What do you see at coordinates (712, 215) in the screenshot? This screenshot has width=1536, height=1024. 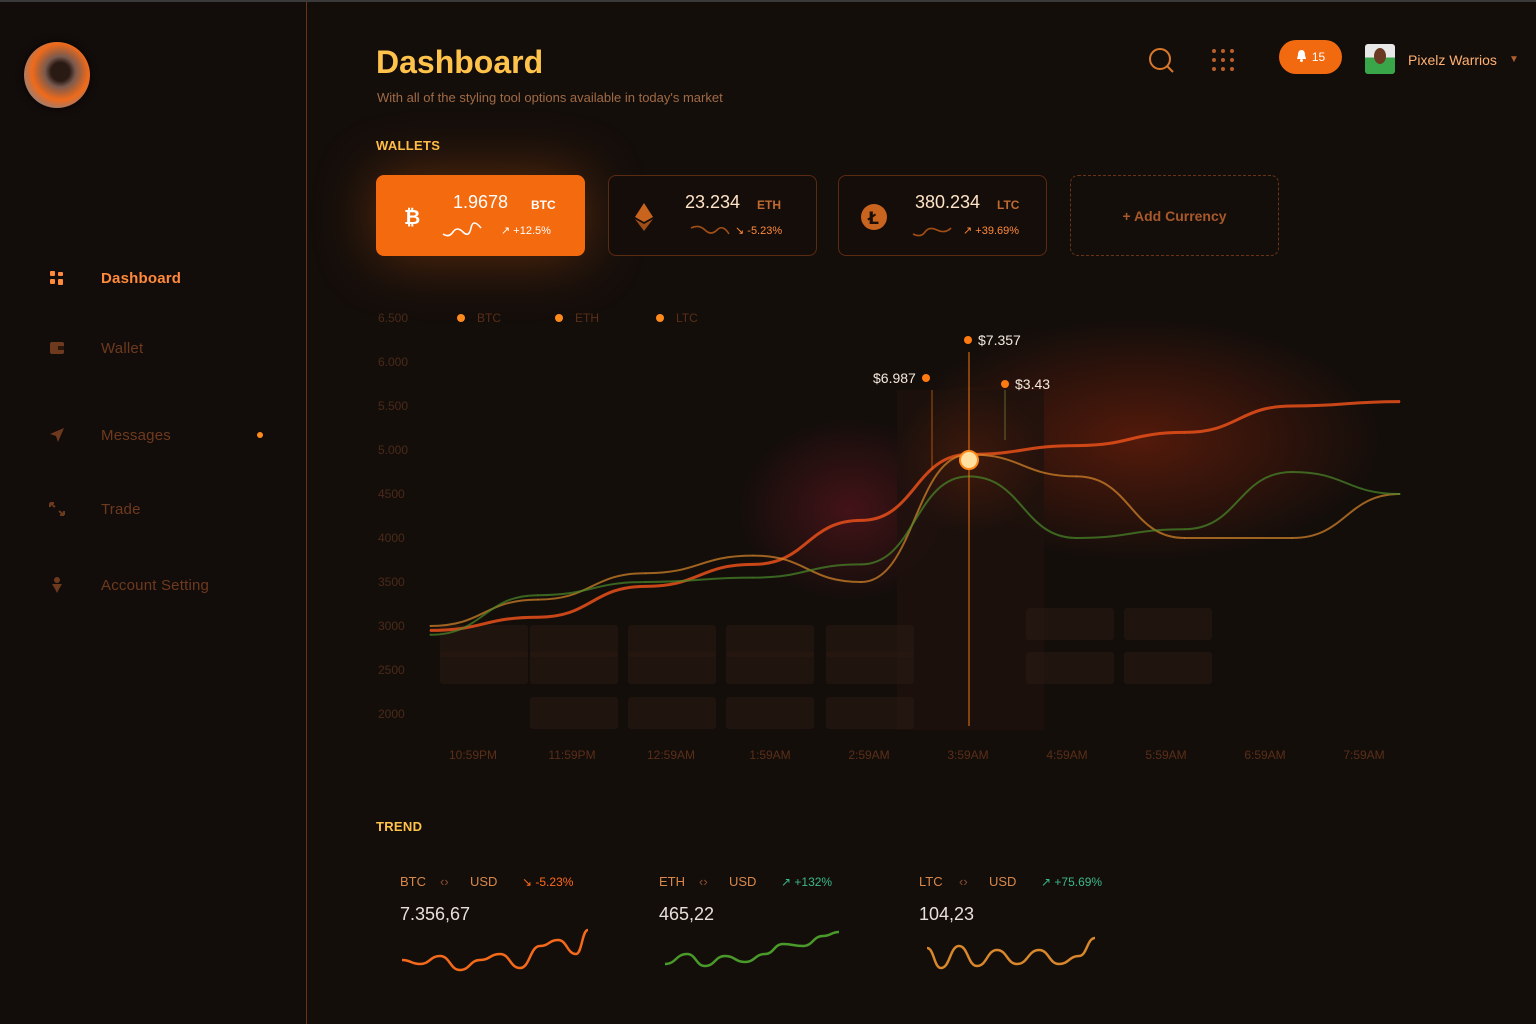 I see `wallet-card-eth: 23.234 ETH ↘ -5.23%` at bounding box center [712, 215].